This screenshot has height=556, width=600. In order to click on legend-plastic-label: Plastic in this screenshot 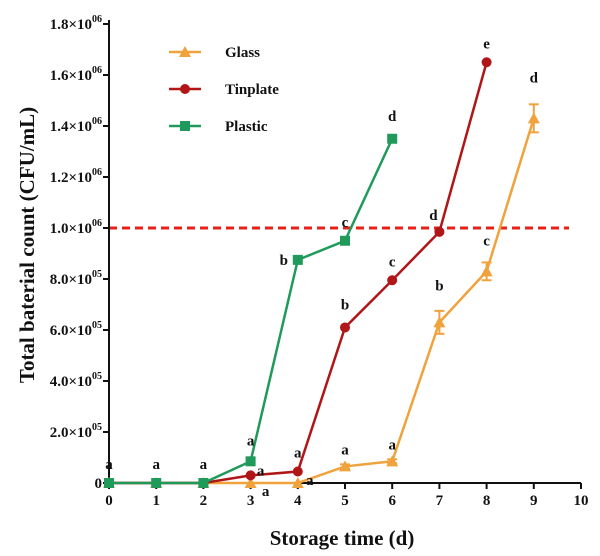, I will do `click(246, 127)`.